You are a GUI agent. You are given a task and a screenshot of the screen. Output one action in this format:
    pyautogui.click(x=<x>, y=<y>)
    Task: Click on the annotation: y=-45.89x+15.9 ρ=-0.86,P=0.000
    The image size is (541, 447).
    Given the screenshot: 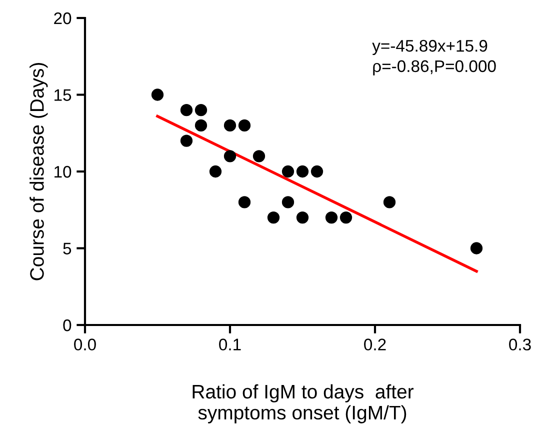 What is the action you would take?
    pyautogui.click(x=434, y=58)
    